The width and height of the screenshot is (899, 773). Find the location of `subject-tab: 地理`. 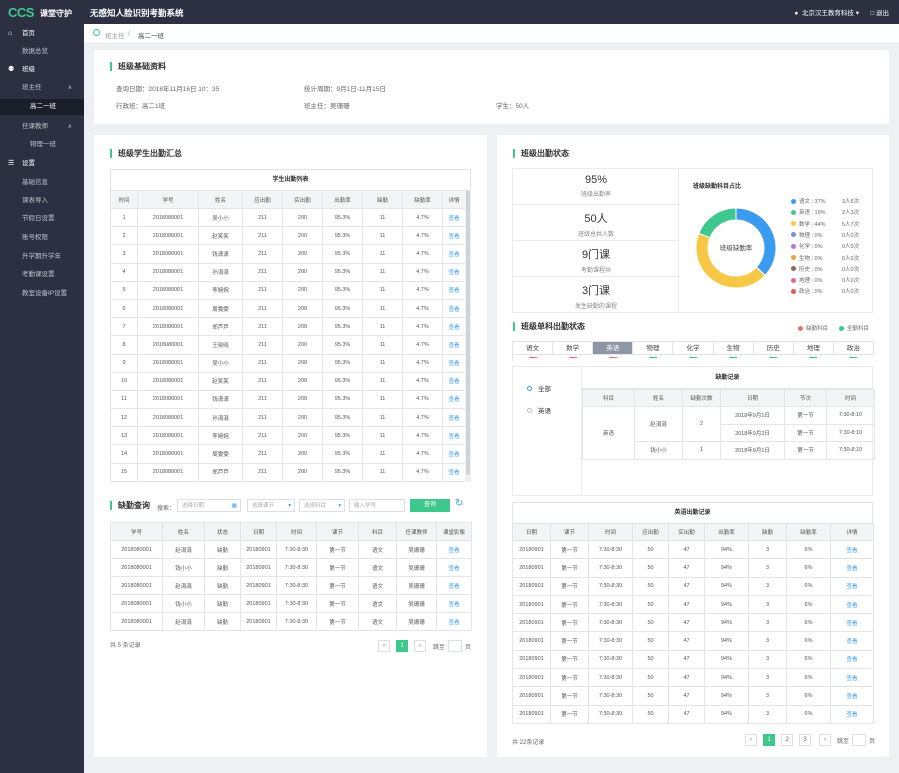

subject-tab: 地理 is located at coordinates (813, 349).